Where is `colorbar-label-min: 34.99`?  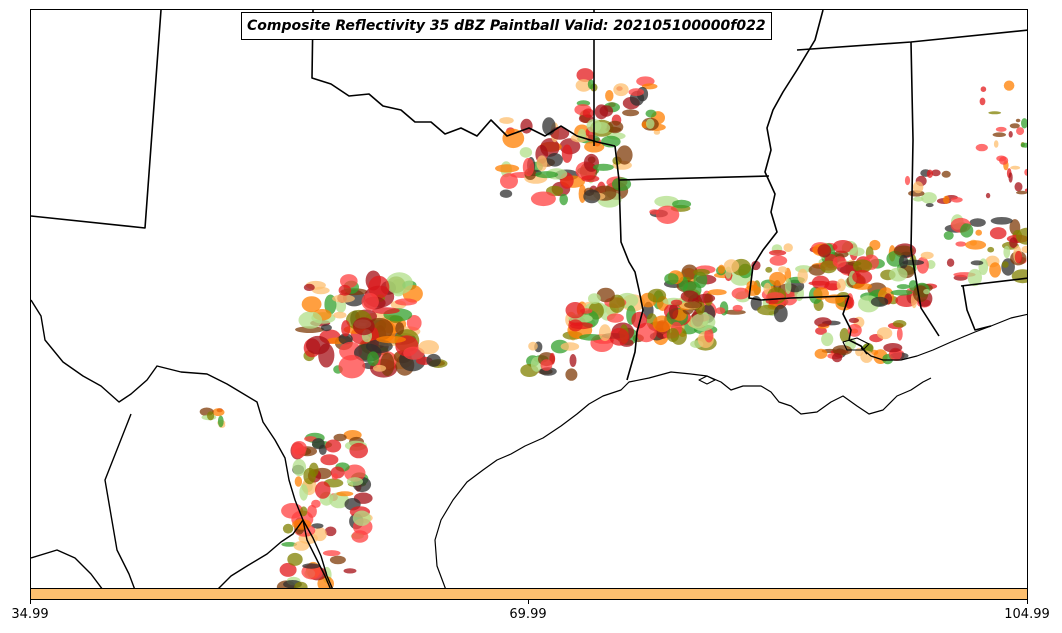
colorbar-label-min: 34.99 is located at coordinates (30, 614).